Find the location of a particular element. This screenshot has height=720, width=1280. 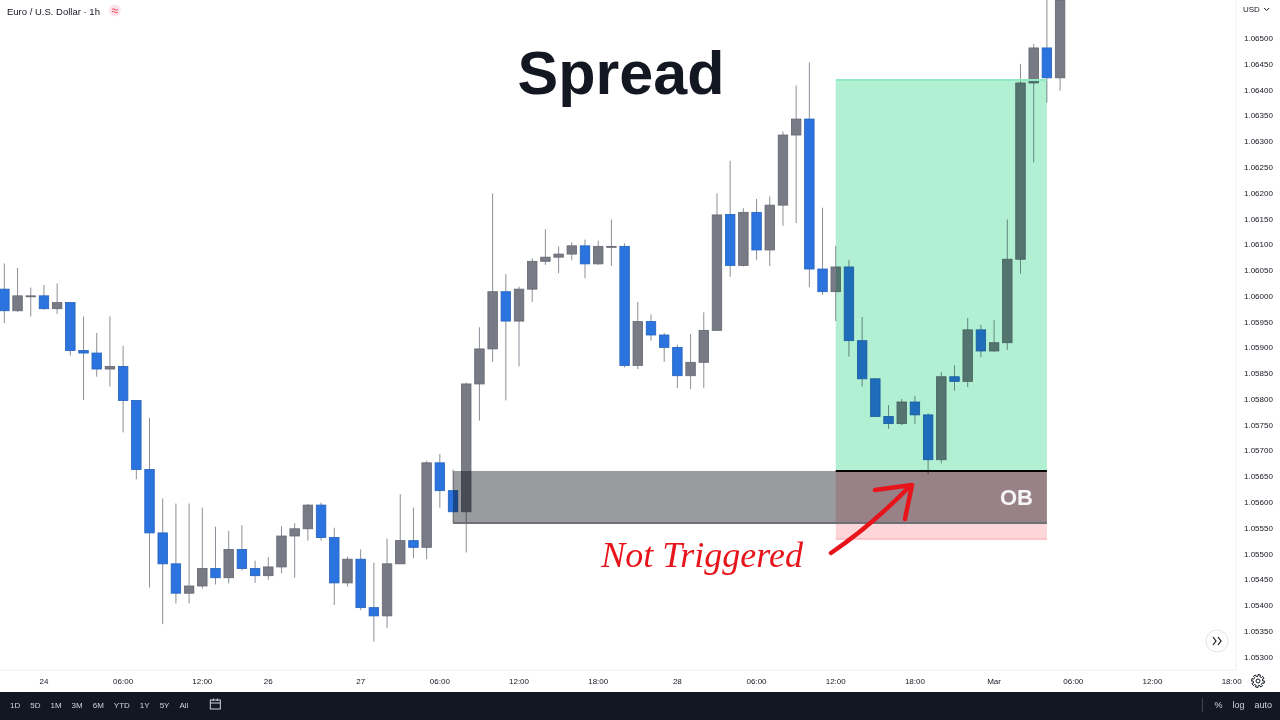

y-tick-label: 1.05900 is located at coordinates (1259, 348).